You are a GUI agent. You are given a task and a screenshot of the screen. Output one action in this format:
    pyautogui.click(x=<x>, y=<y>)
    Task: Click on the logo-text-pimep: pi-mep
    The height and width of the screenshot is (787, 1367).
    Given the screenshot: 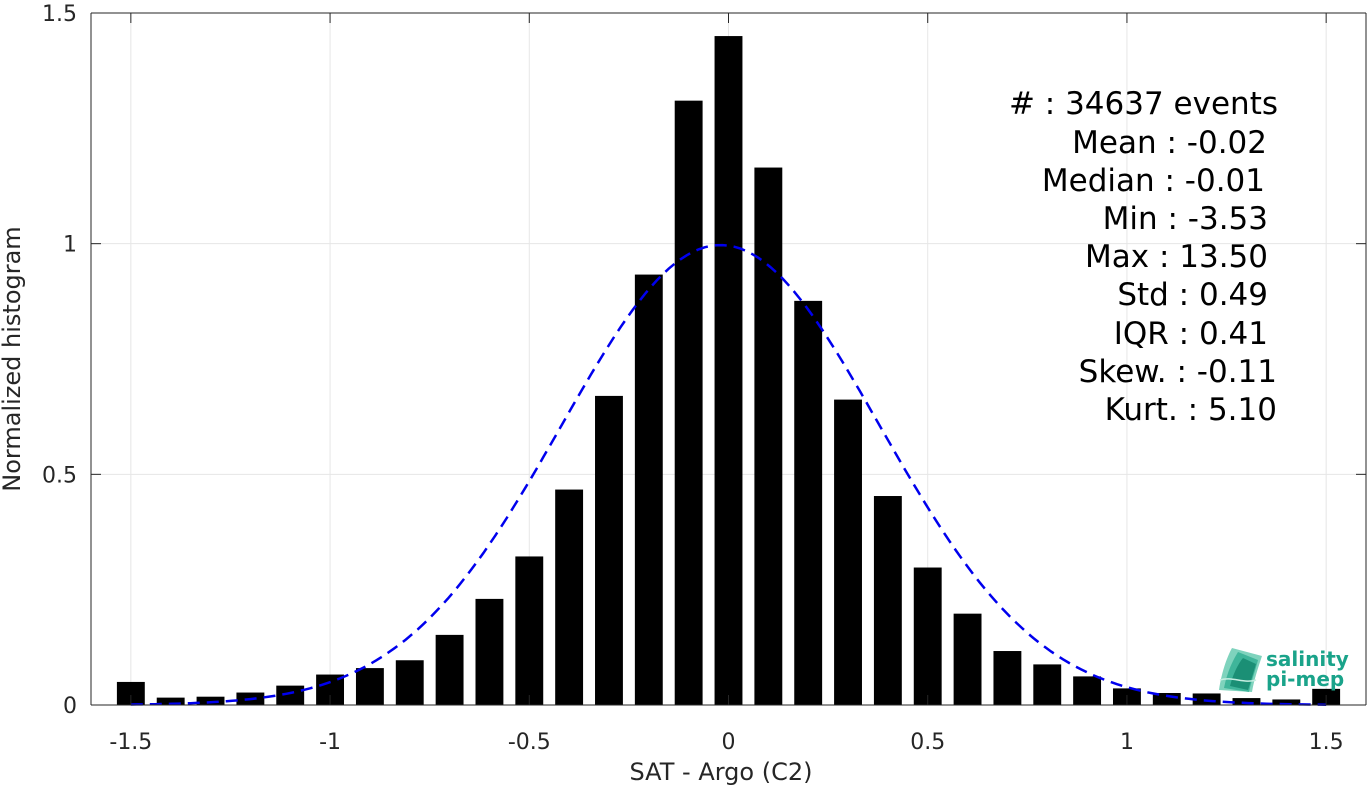 What is the action you would take?
    pyautogui.click(x=1305, y=679)
    